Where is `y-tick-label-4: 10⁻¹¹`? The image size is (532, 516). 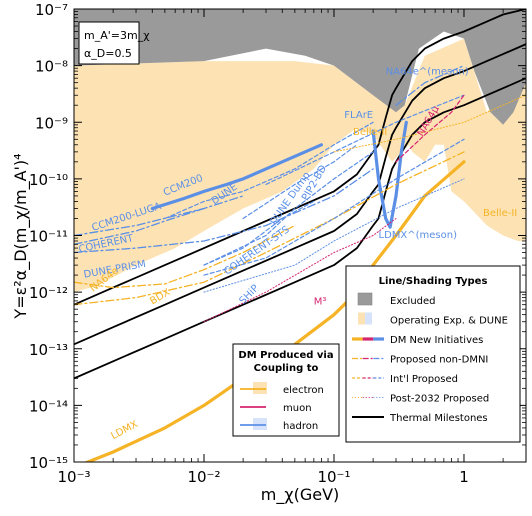
y-tick-label-4: 10⁻¹¹ is located at coordinates (48, 237).